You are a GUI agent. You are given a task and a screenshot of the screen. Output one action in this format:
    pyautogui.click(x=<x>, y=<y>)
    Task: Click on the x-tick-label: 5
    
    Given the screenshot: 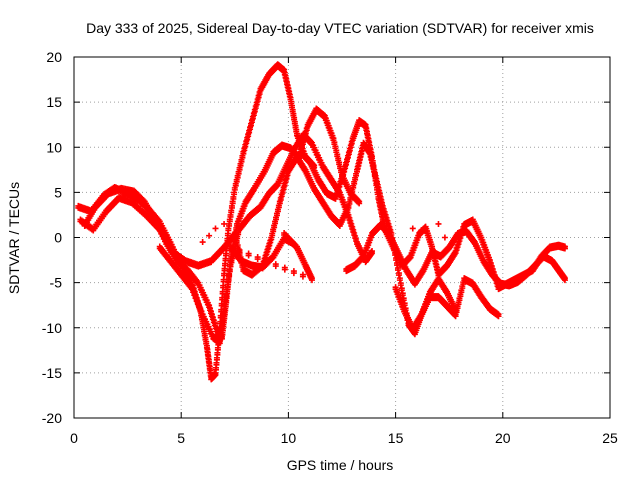 What is the action you would take?
    pyautogui.click(x=181, y=438)
    